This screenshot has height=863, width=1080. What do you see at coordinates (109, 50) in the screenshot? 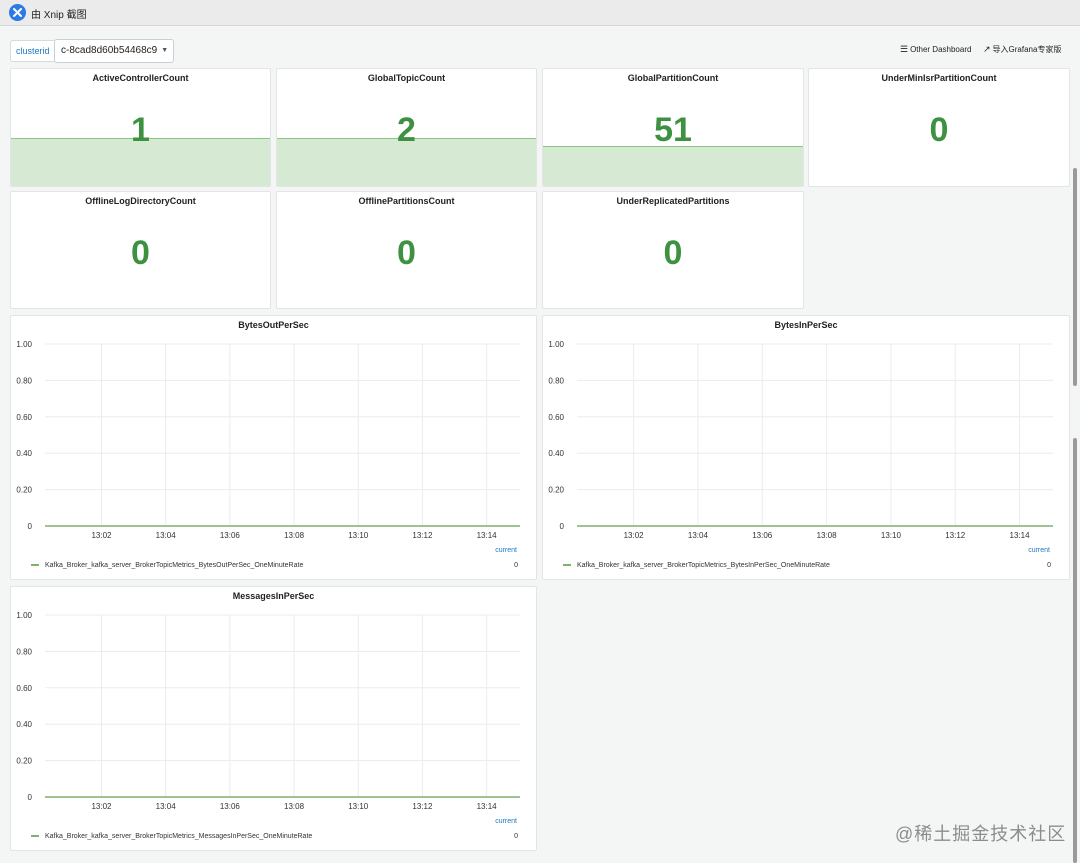
I see `clusterid-select-value: c-8cad8d60b54468c9` at bounding box center [109, 50].